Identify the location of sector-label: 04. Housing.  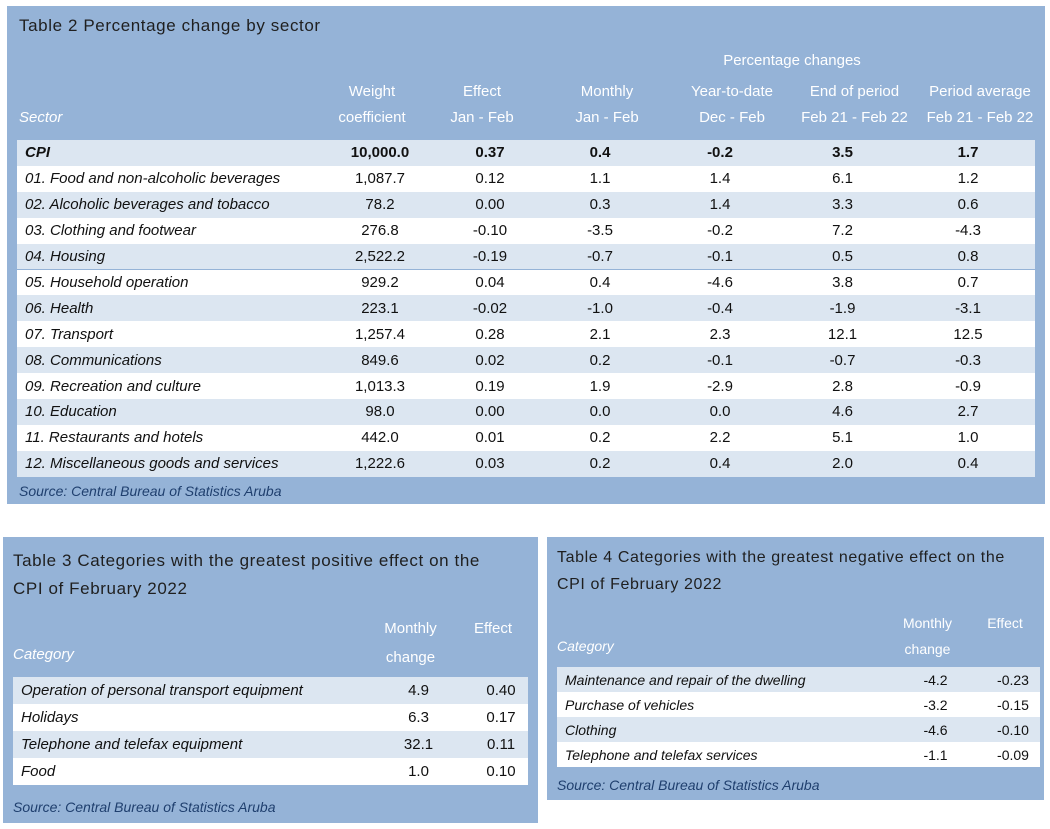
(65, 257).